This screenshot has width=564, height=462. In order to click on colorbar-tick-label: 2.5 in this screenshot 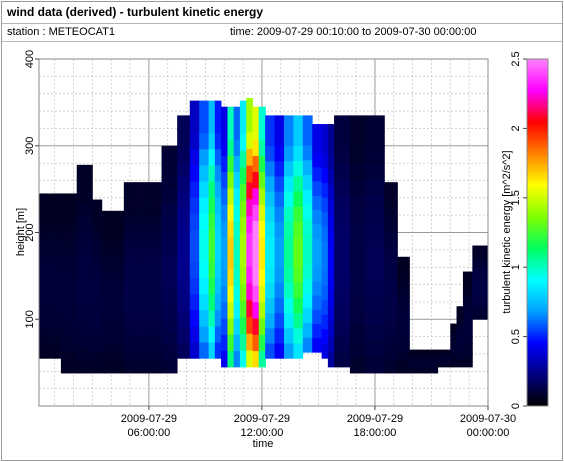, I will do `click(516, 58)`.